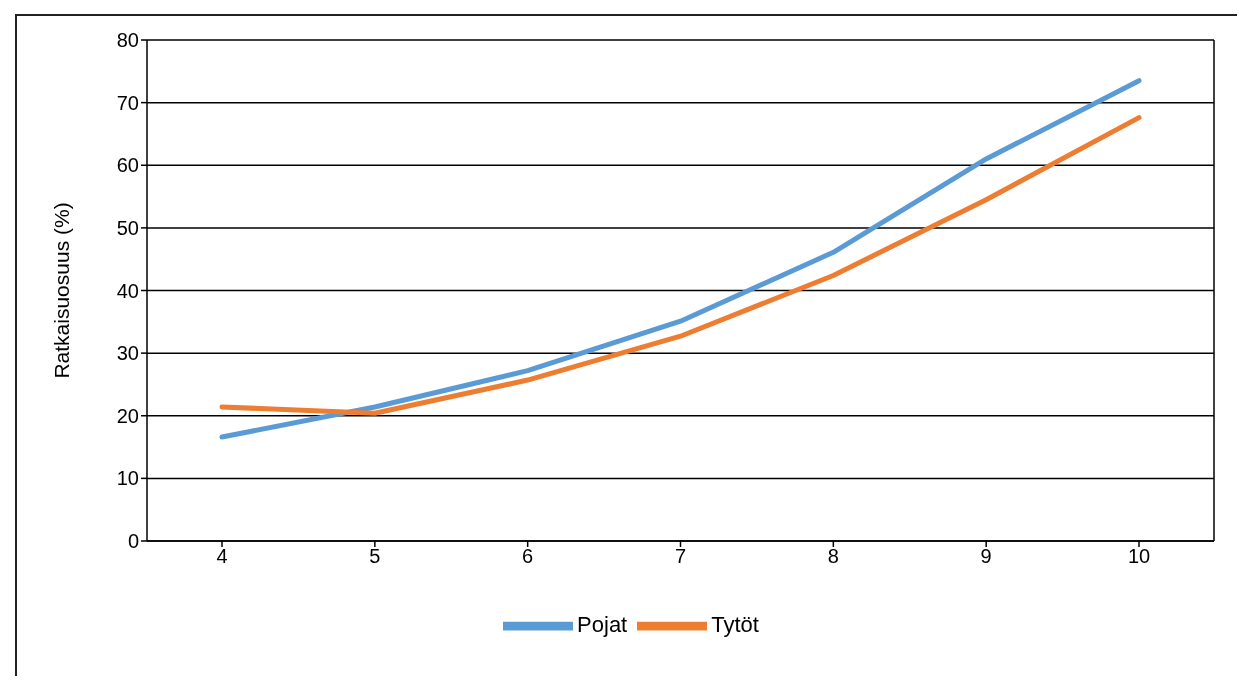 This screenshot has width=1240, height=684. What do you see at coordinates (680, 556) in the screenshot?
I see `x-tick-label: 7` at bounding box center [680, 556].